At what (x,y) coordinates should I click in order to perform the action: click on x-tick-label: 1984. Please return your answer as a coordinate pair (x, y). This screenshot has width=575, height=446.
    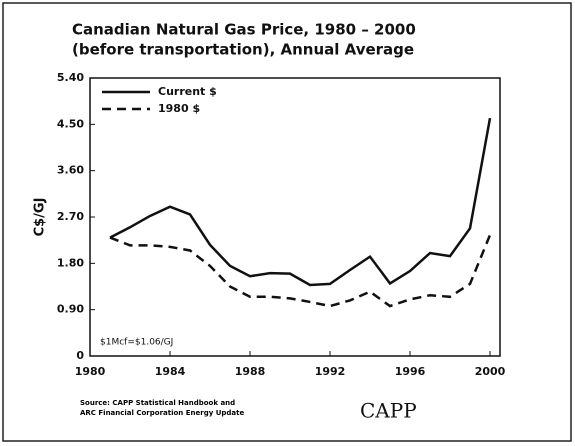
    Looking at the image, I should click on (170, 371).